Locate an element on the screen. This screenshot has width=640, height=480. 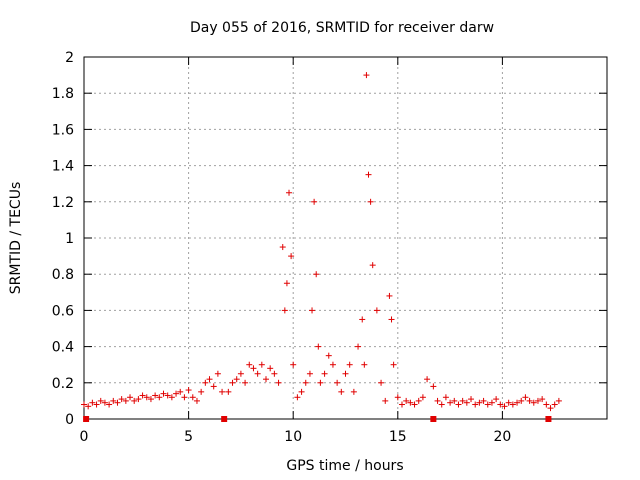
x-tick-label: 0 is located at coordinates (84, 437).